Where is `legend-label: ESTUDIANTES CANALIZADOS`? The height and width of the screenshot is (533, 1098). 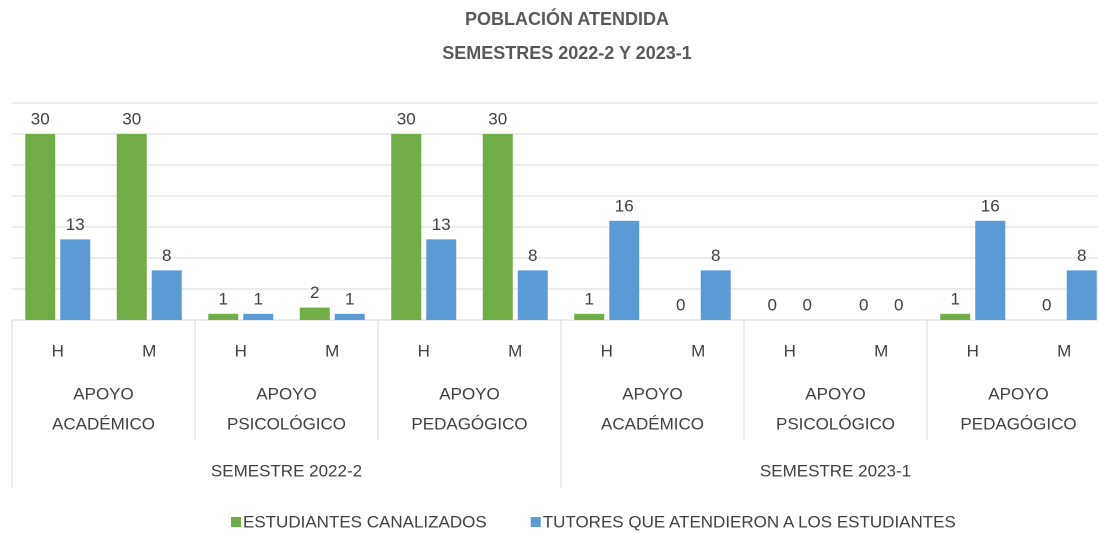
legend-label: ESTUDIANTES CANALIZADOS is located at coordinates (365, 521).